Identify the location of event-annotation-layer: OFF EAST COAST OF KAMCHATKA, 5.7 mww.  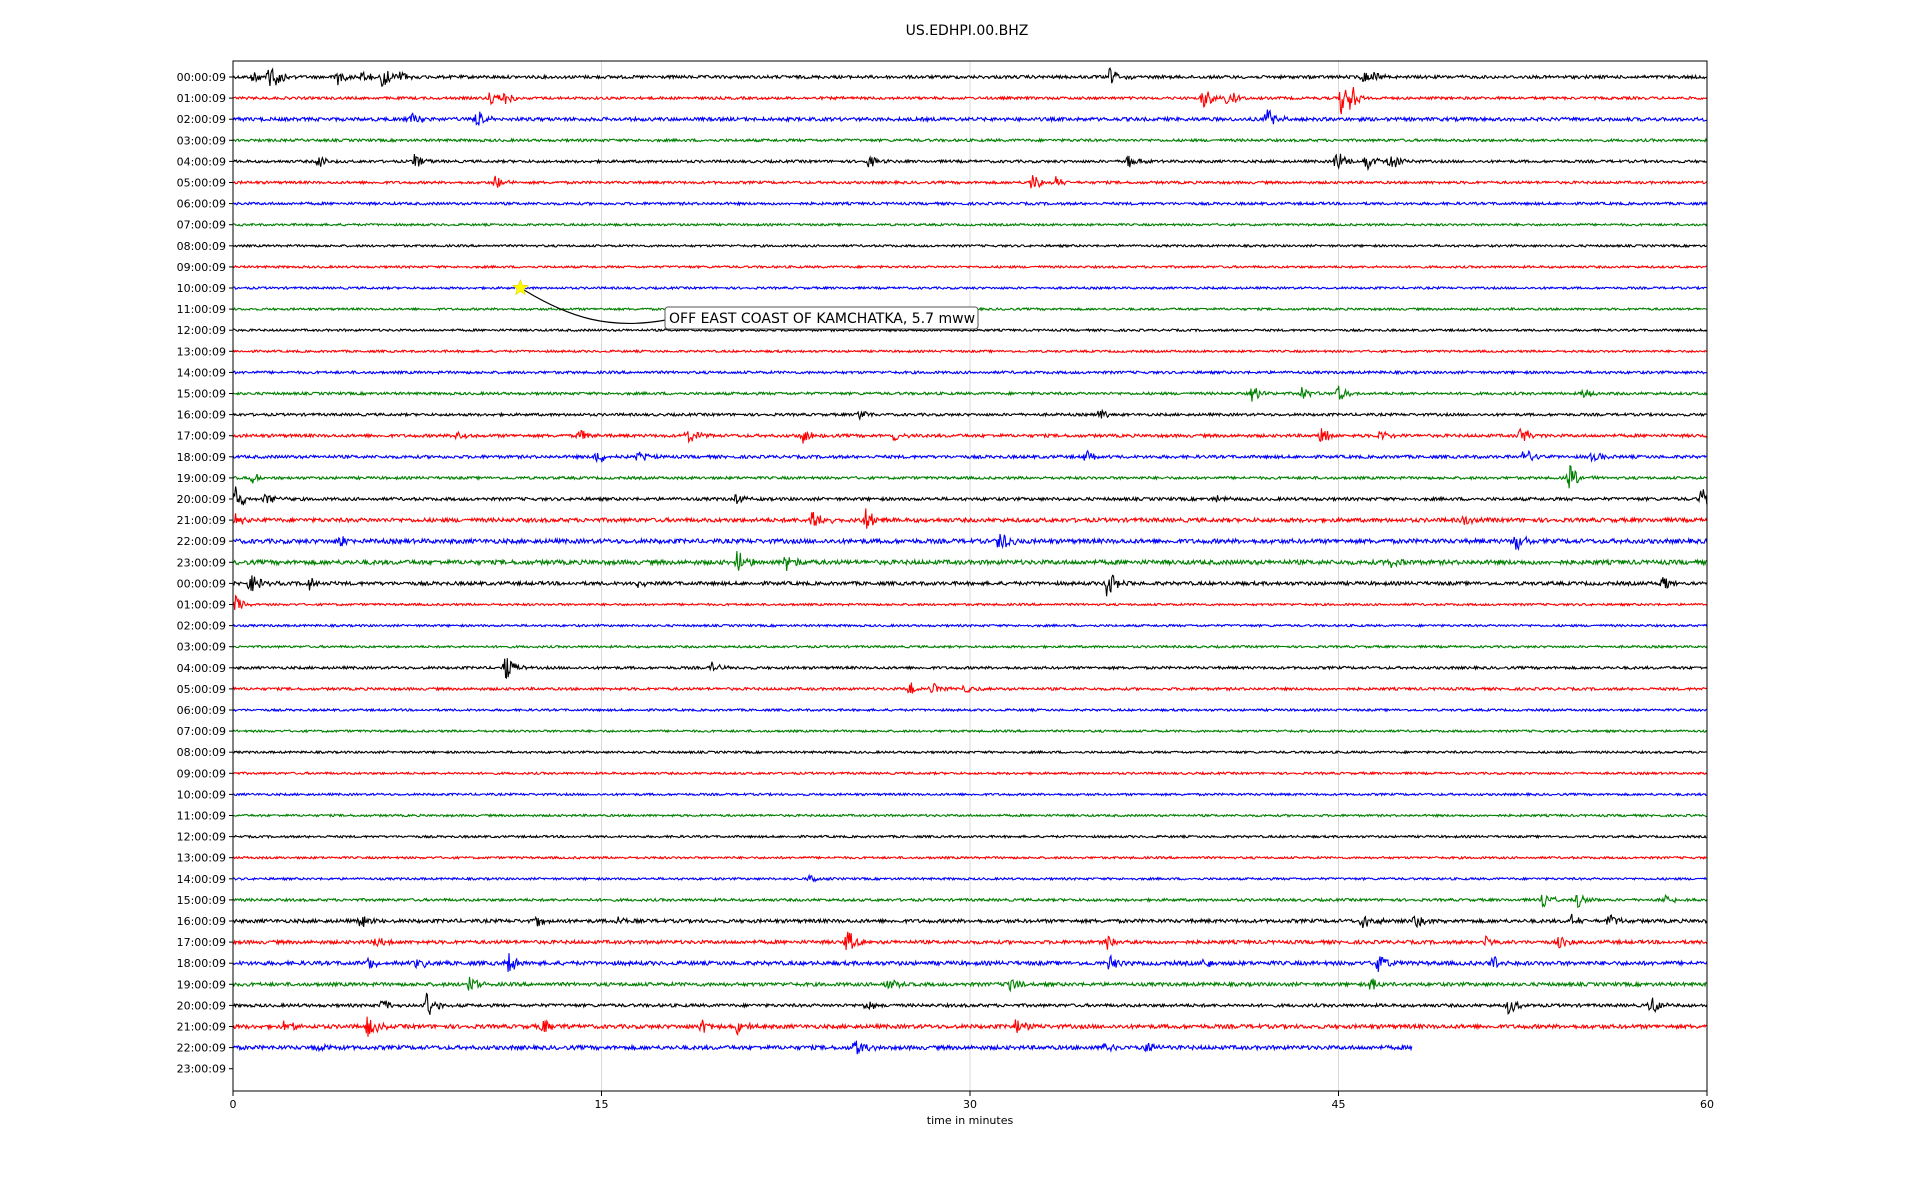
(745, 304).